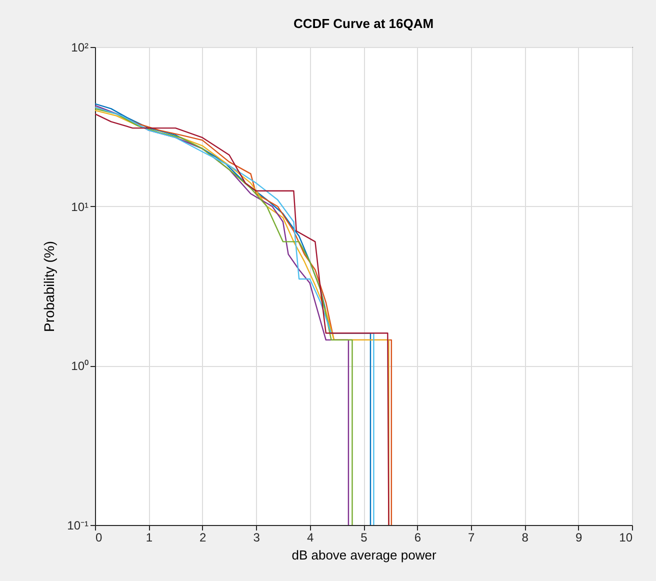  What do you see at coordinates (626, 537) in the screenshot?
I see `x-tick-label: 10` at bounding box center [626, 537].